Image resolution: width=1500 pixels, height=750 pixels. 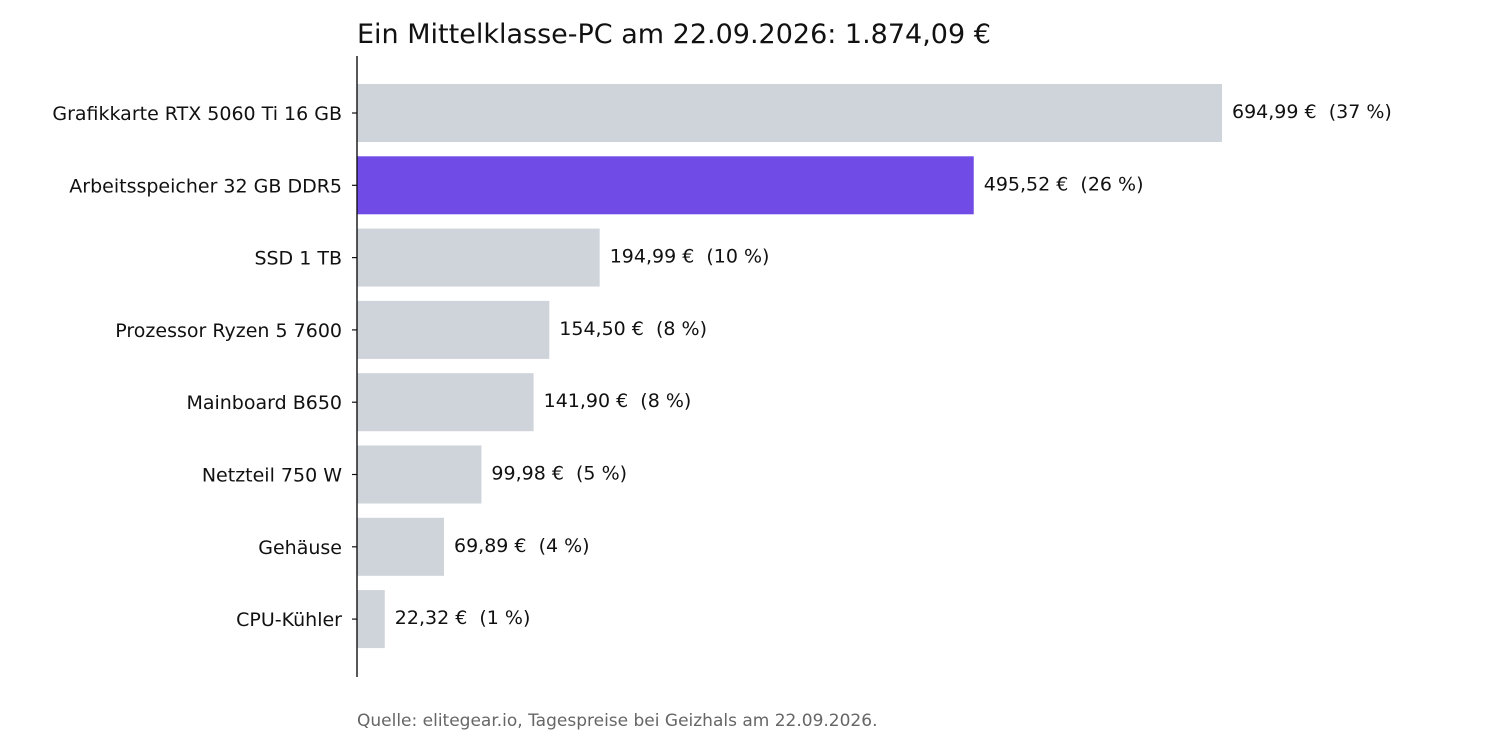 What do you see at coordinates (522, 546) in the screenshot?
I see `value-label-gehaeuse: 69,89 € (4 %)` at bounding box center [522, 546].